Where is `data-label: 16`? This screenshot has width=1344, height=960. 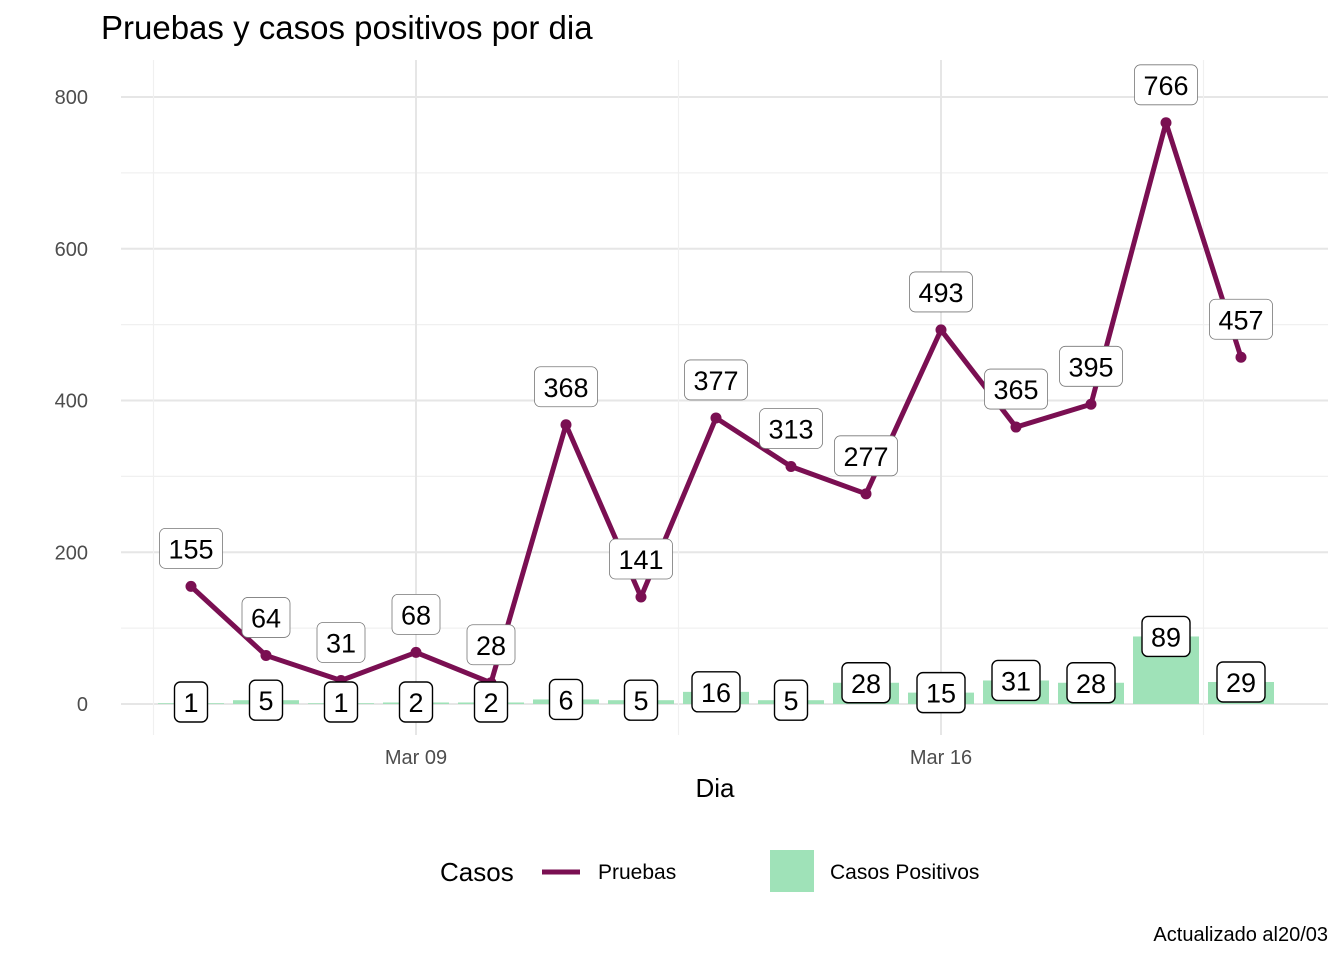
data-label: 16 is located at coordinates (716, 693).